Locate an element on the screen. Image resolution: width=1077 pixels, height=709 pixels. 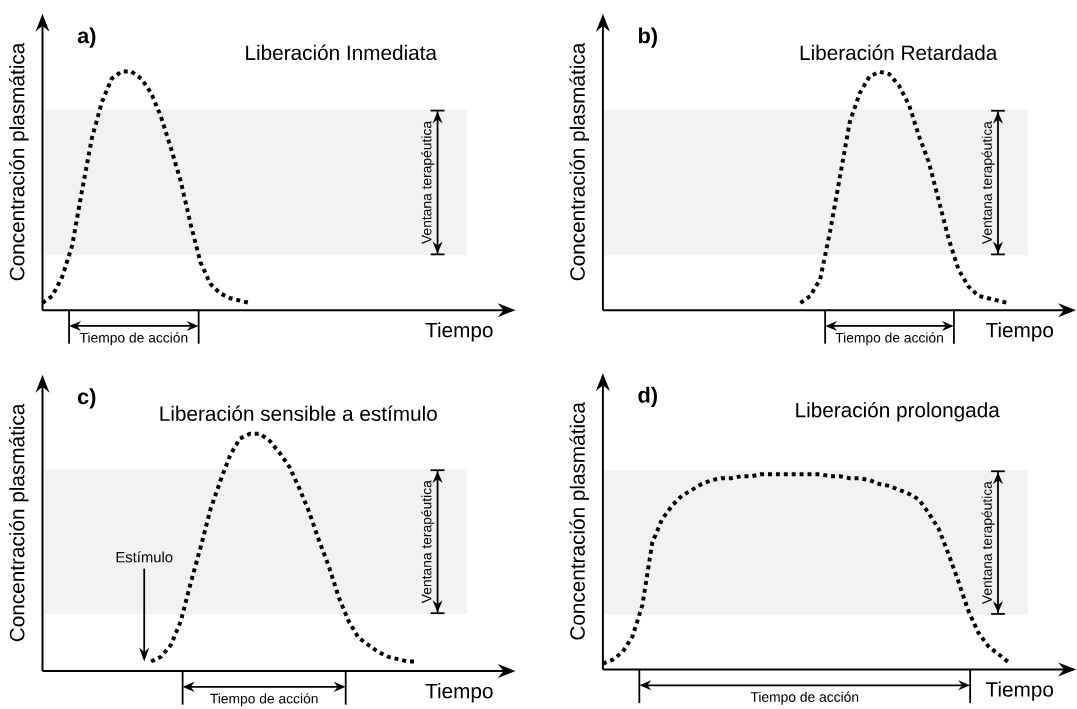
text: c) is located at coordinates (86, 398).